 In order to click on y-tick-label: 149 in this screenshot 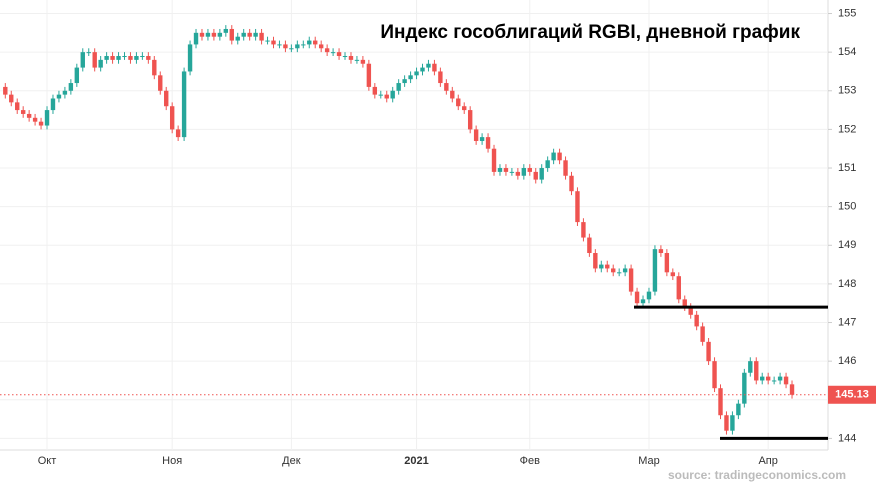, I will do `click(847, 245)`.